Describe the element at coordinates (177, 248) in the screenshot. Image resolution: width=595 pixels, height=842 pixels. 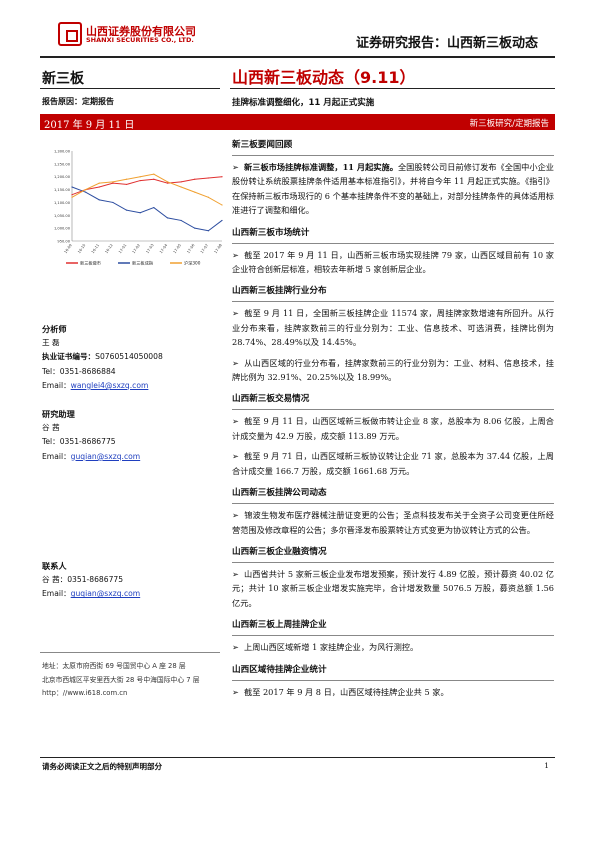
I see `x-tick-label: 17-05` at that location.